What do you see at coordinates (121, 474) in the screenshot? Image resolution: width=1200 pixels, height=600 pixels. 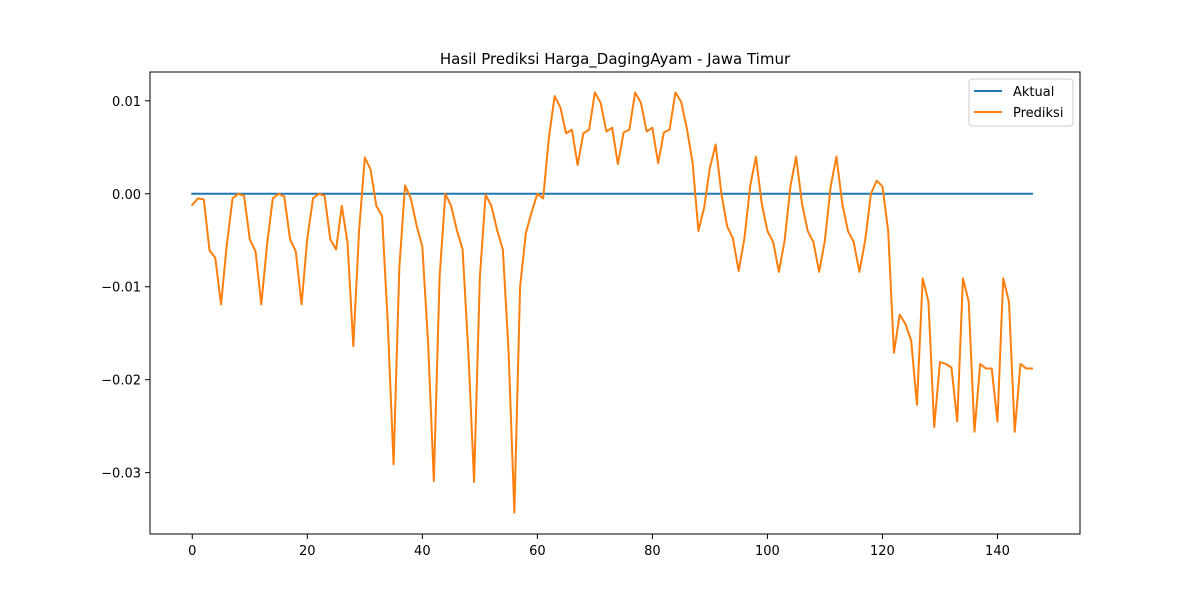 I see `y-tick-label: −0.03` at bounding box center [121, 474].